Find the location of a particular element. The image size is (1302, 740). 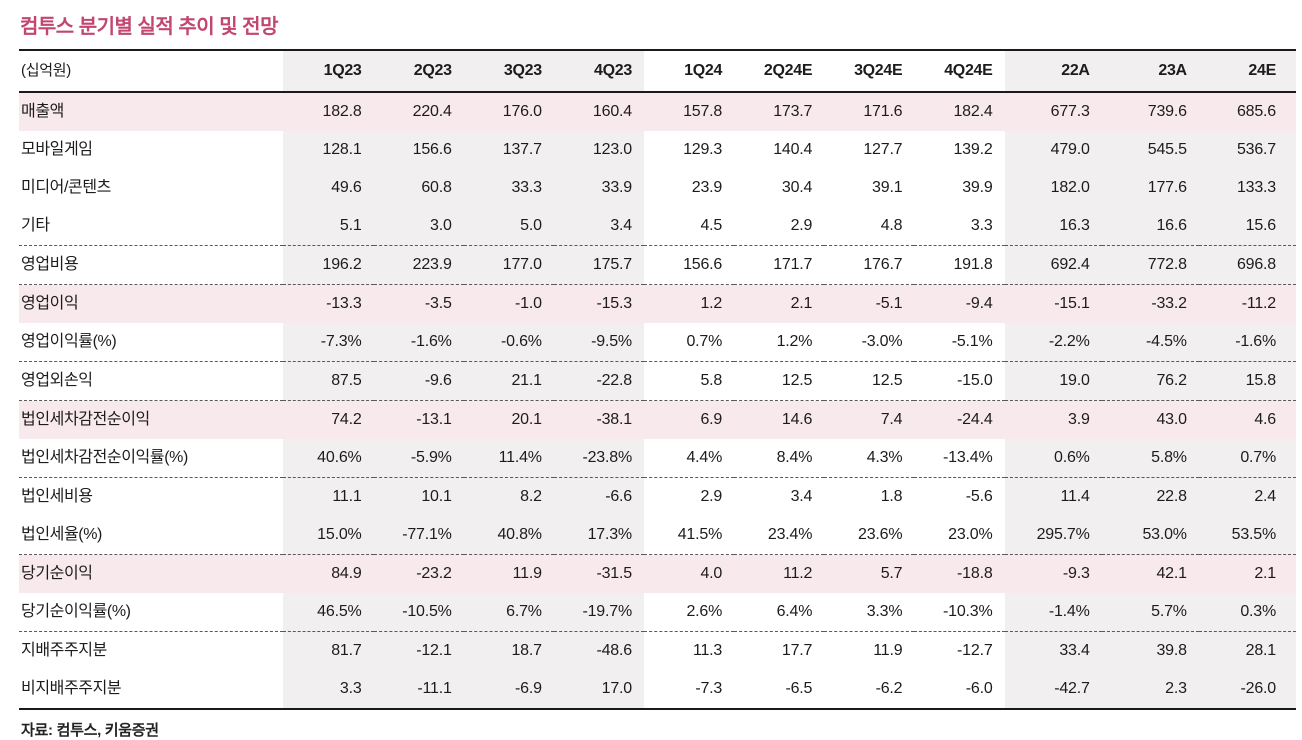

cell: 137.7 is located at coordinates (508, 150).